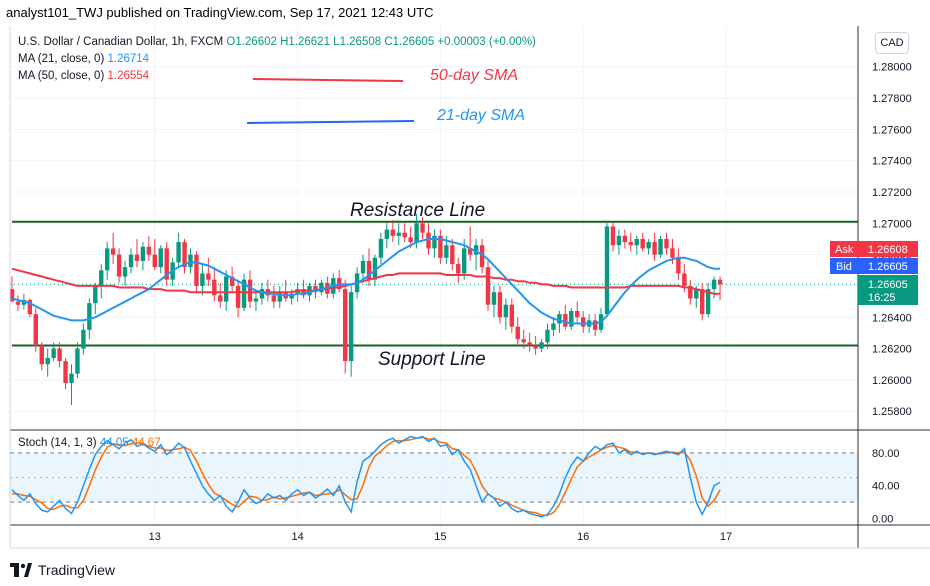 This screenshot has width=930, height=586. Describe the element at coordinates (480, 115) in the screenshot. I see `sma21-annotation: 21-day SMA` at that location.